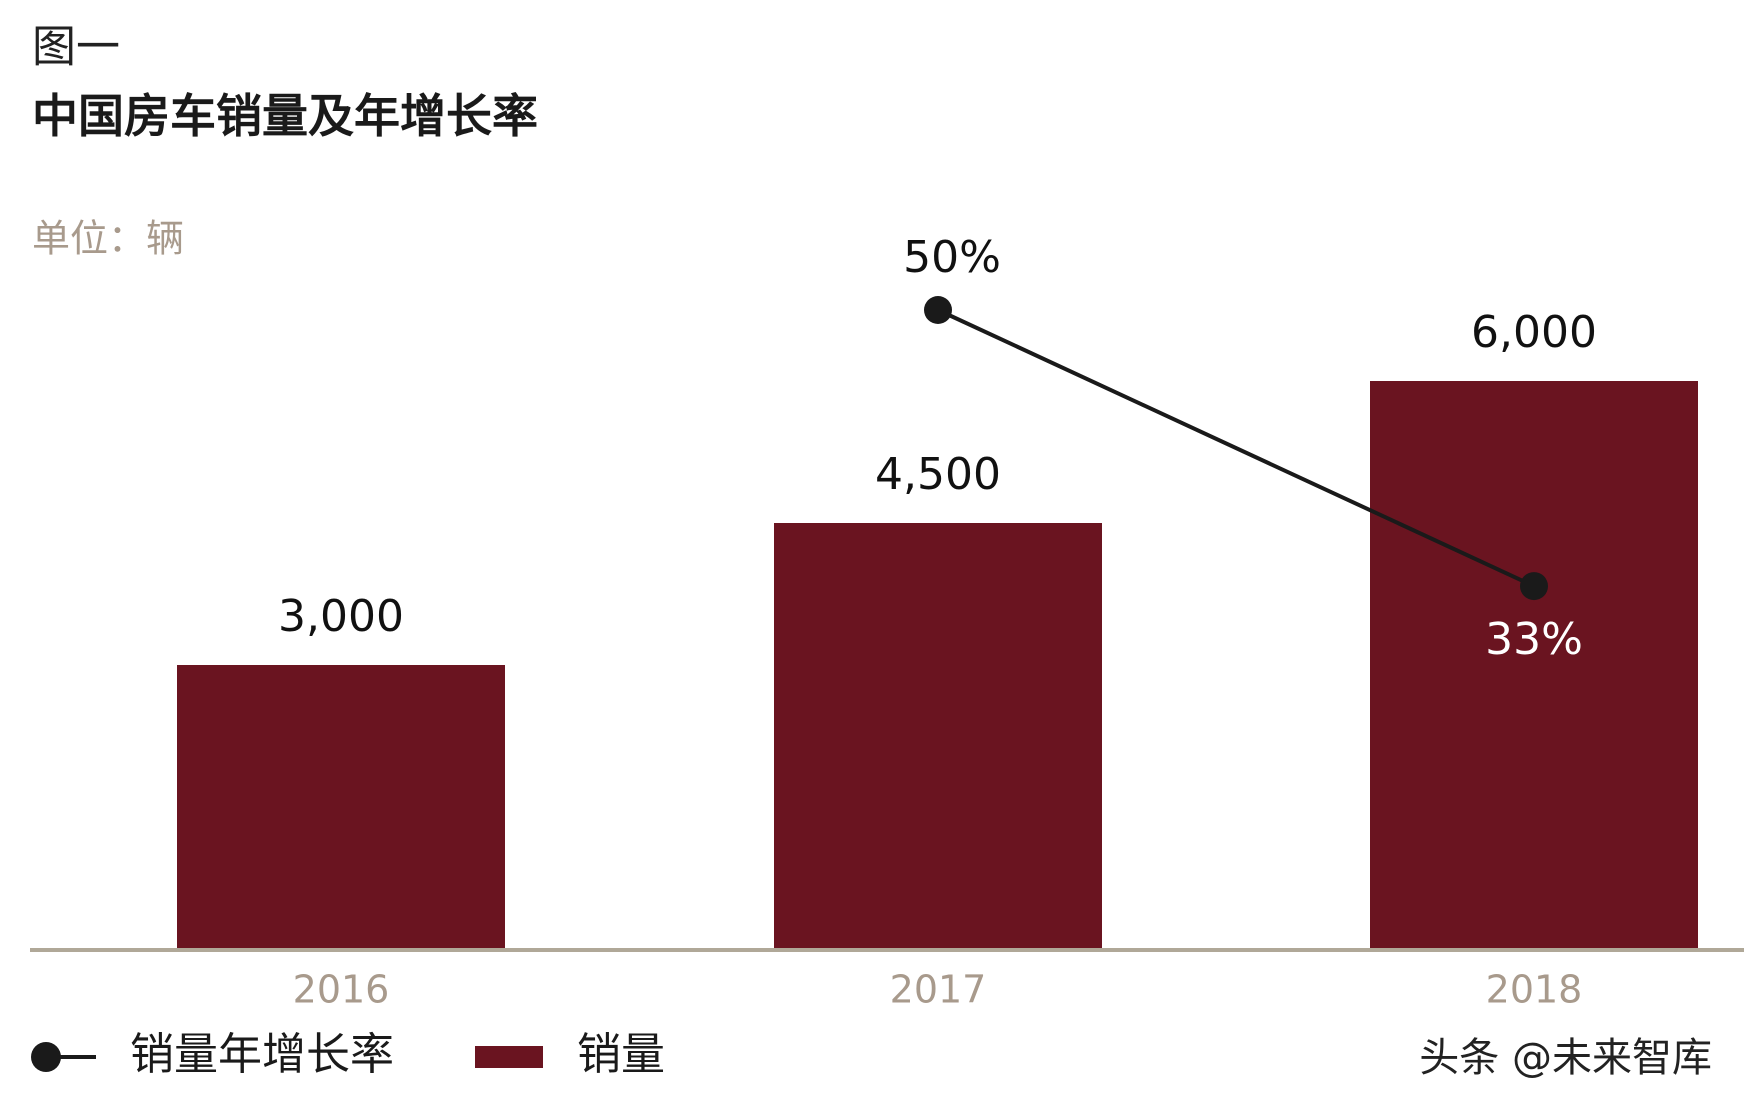 The height and width of the screenshot is (1116, 1744). What do you see at coordinates (1236, 448) in the screenshot?
I see `line` at bounding box center [1236, 448].